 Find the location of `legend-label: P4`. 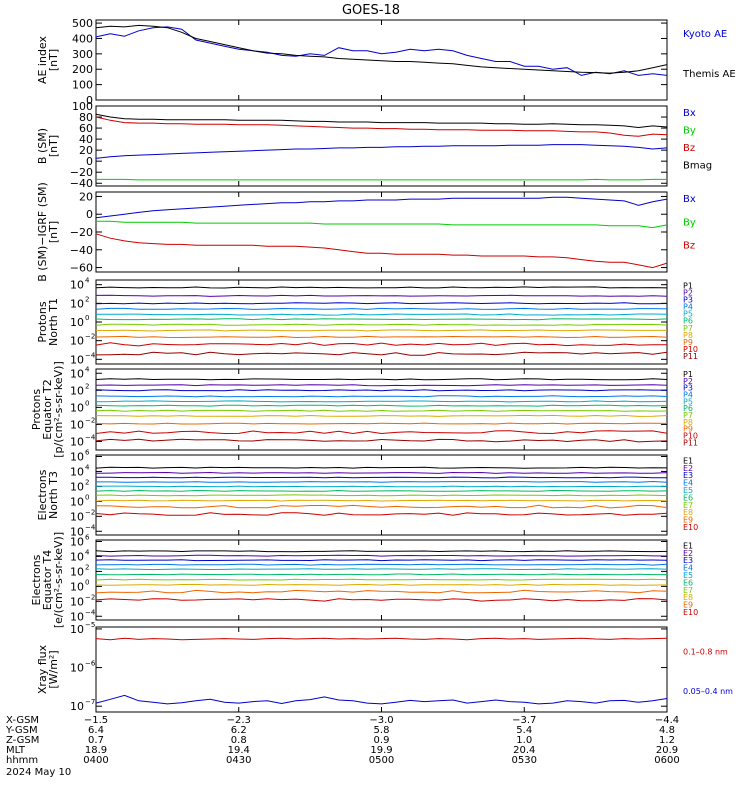

legend-label: P4 is located at coordinates (688, 307).